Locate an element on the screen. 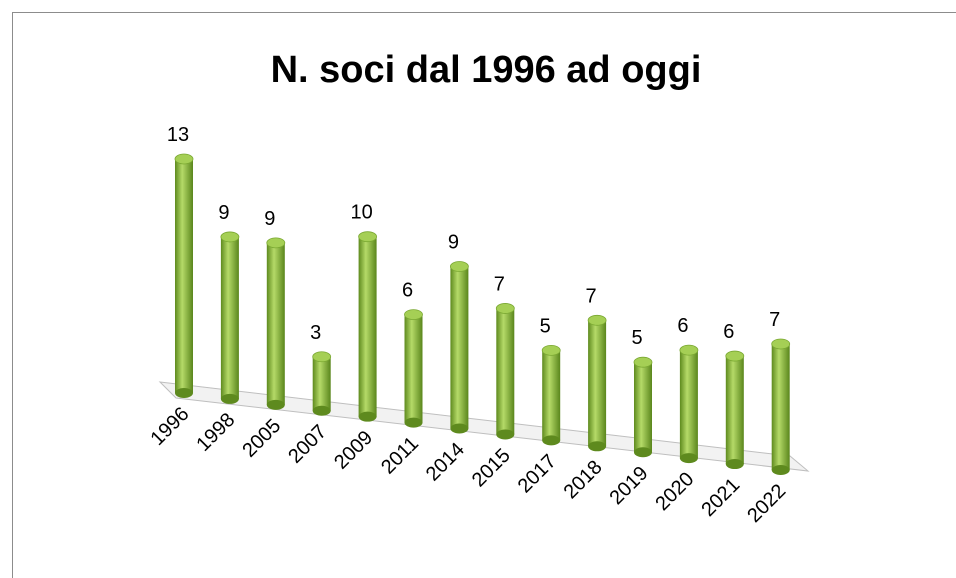 Image resolution: width=956 pixels, height=578 pixels. value-label: 13 is located at coordinates (178, 135).